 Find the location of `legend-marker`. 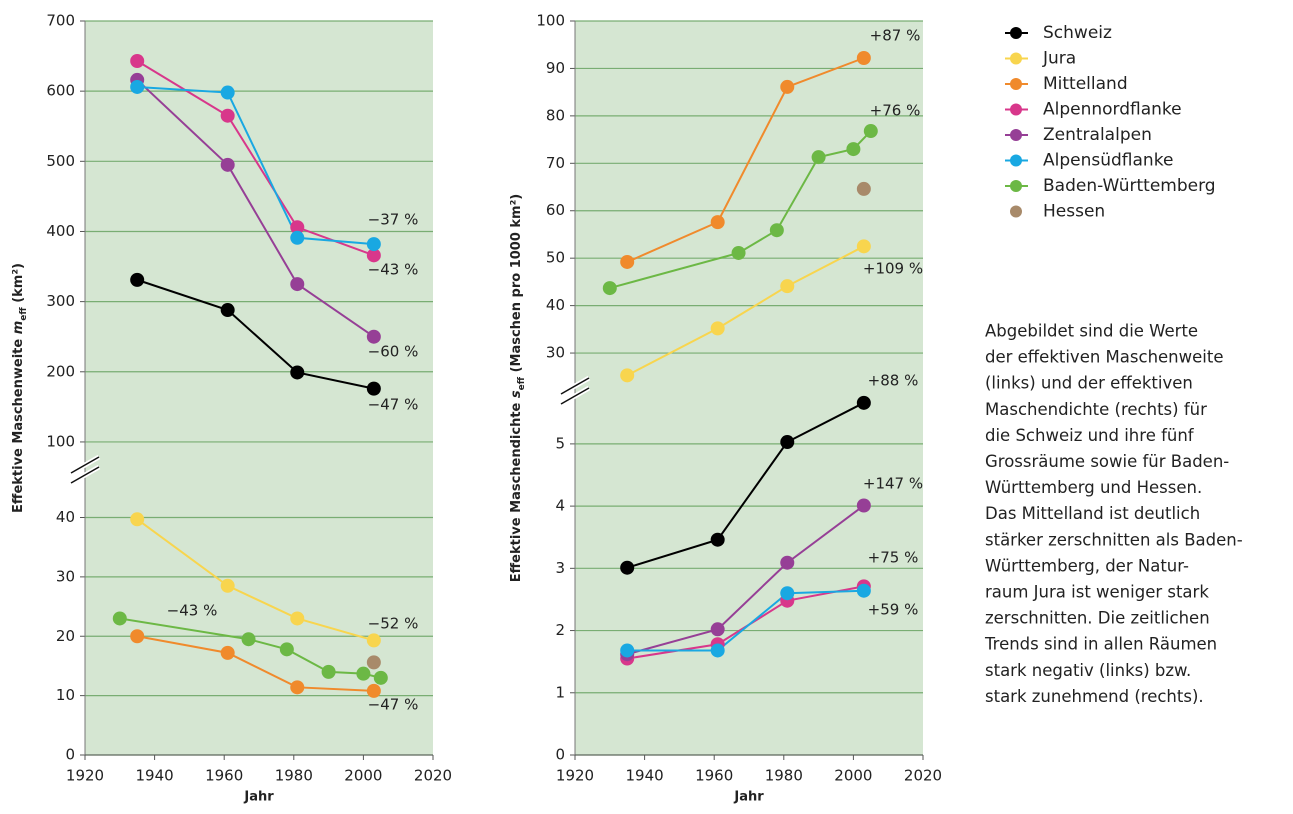

legend-marker is located at coordinates (1016, 211).